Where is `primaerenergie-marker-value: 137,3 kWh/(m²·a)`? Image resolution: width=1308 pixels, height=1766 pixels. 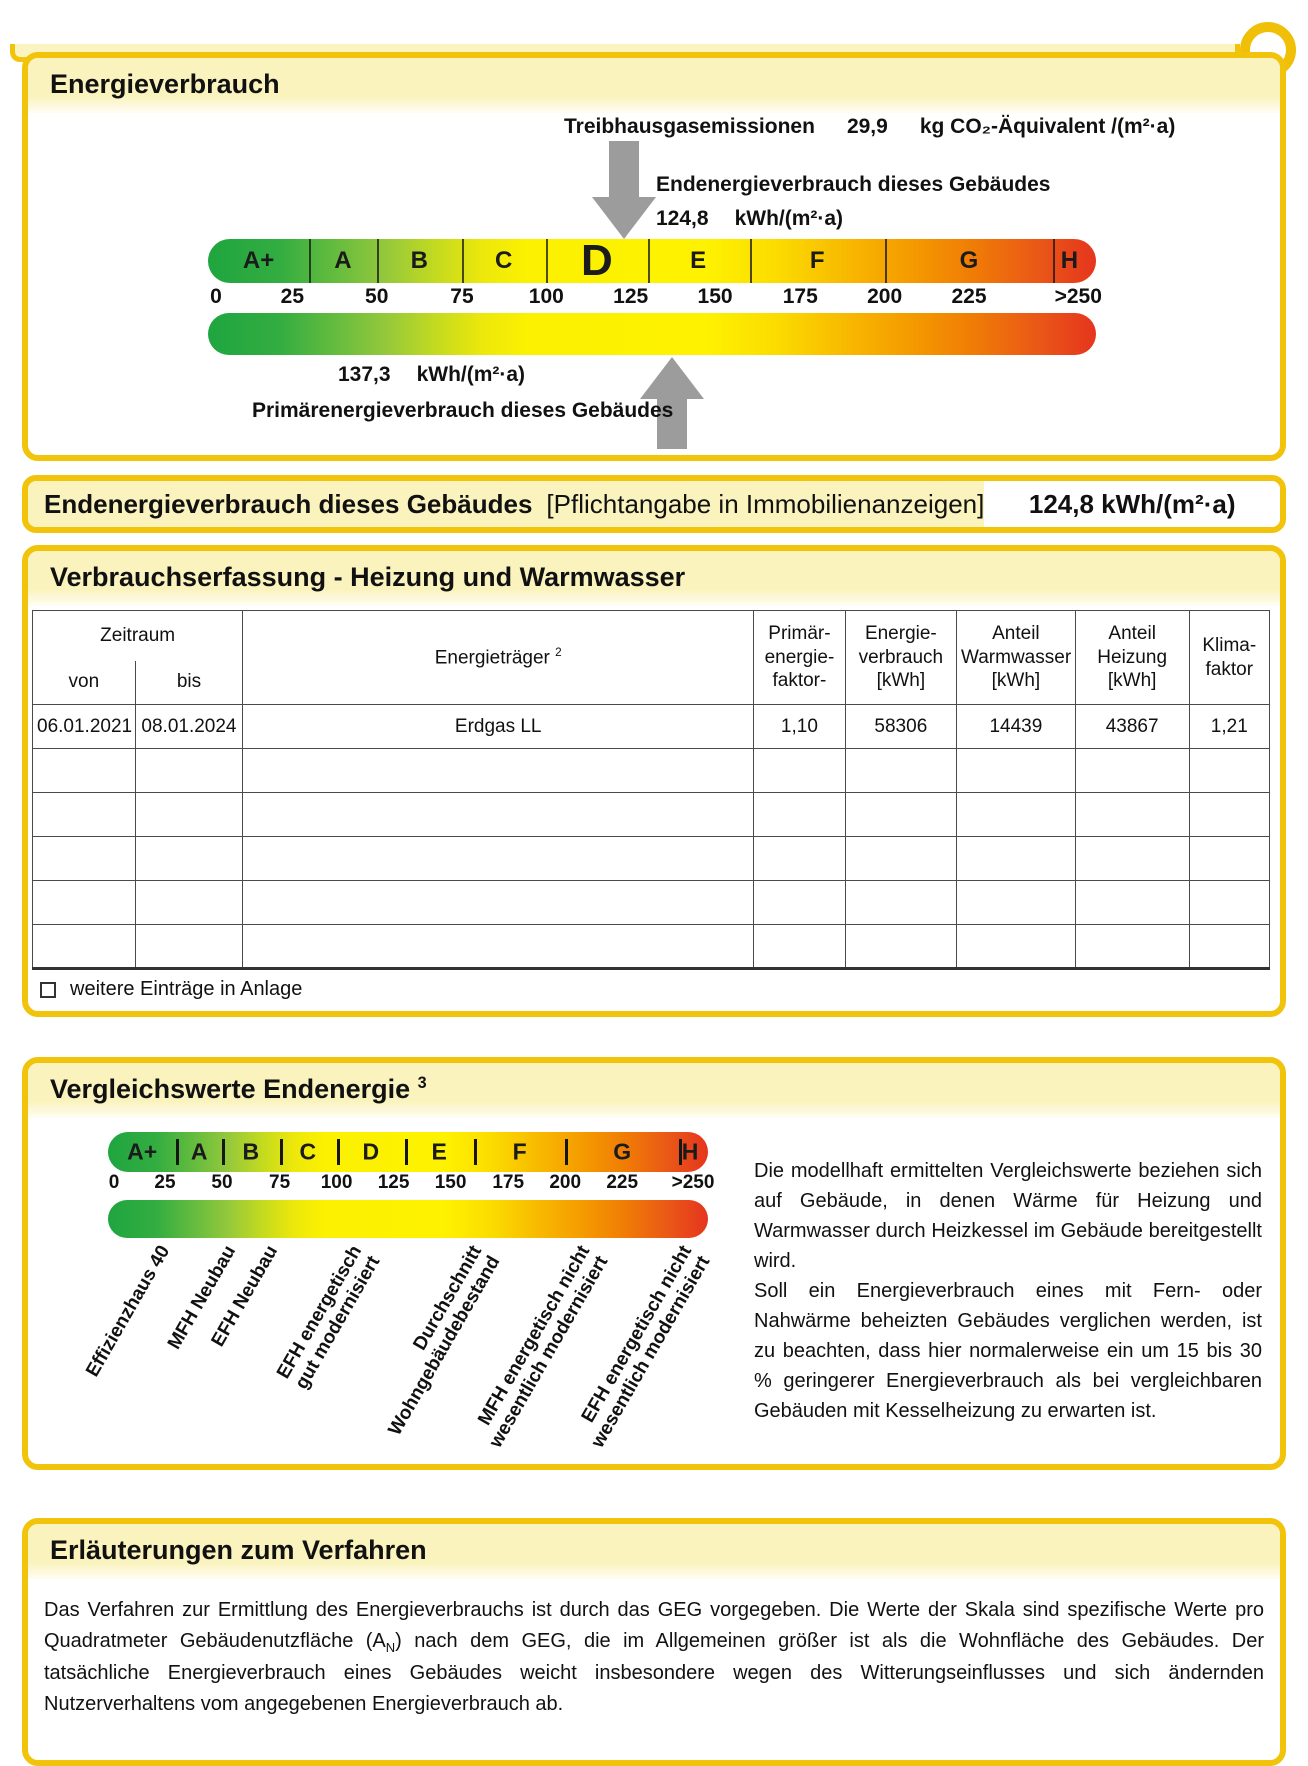 primaerenergie-marker-value: 137,3 kWh/(m²·a) is located at coordinates (431, 375).